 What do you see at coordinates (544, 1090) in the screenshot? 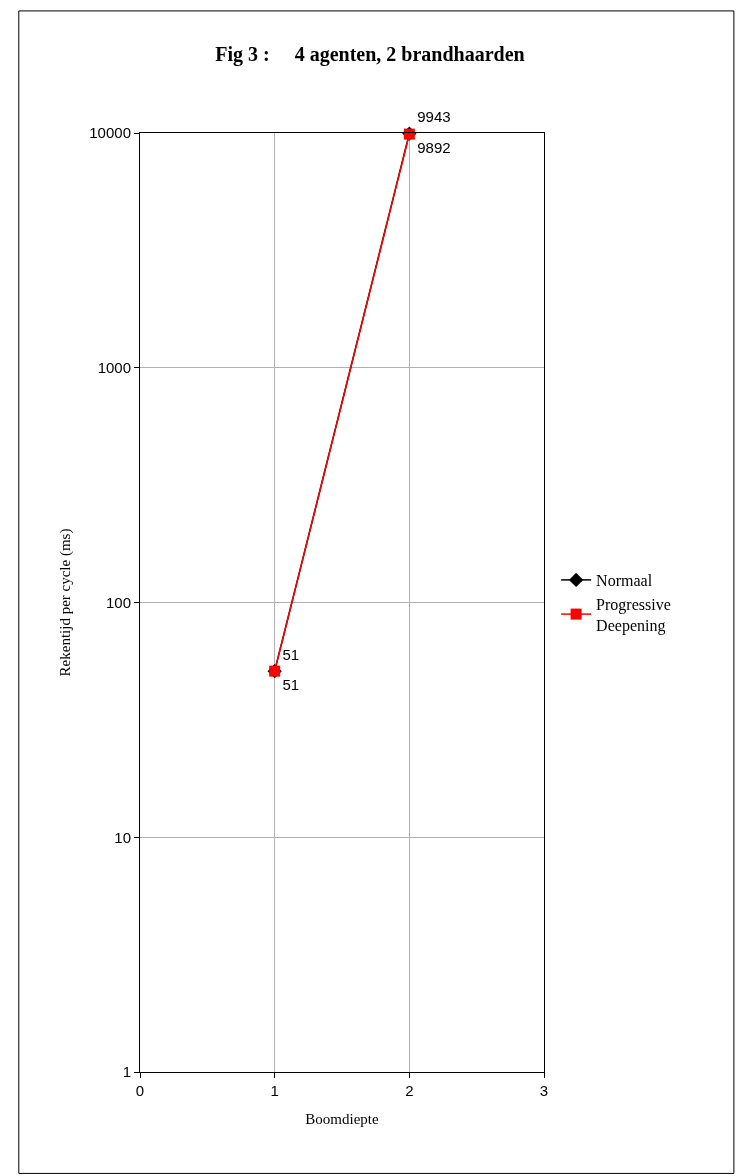
I see `x-tick-label: 3` at bounding box center [544, 1090].